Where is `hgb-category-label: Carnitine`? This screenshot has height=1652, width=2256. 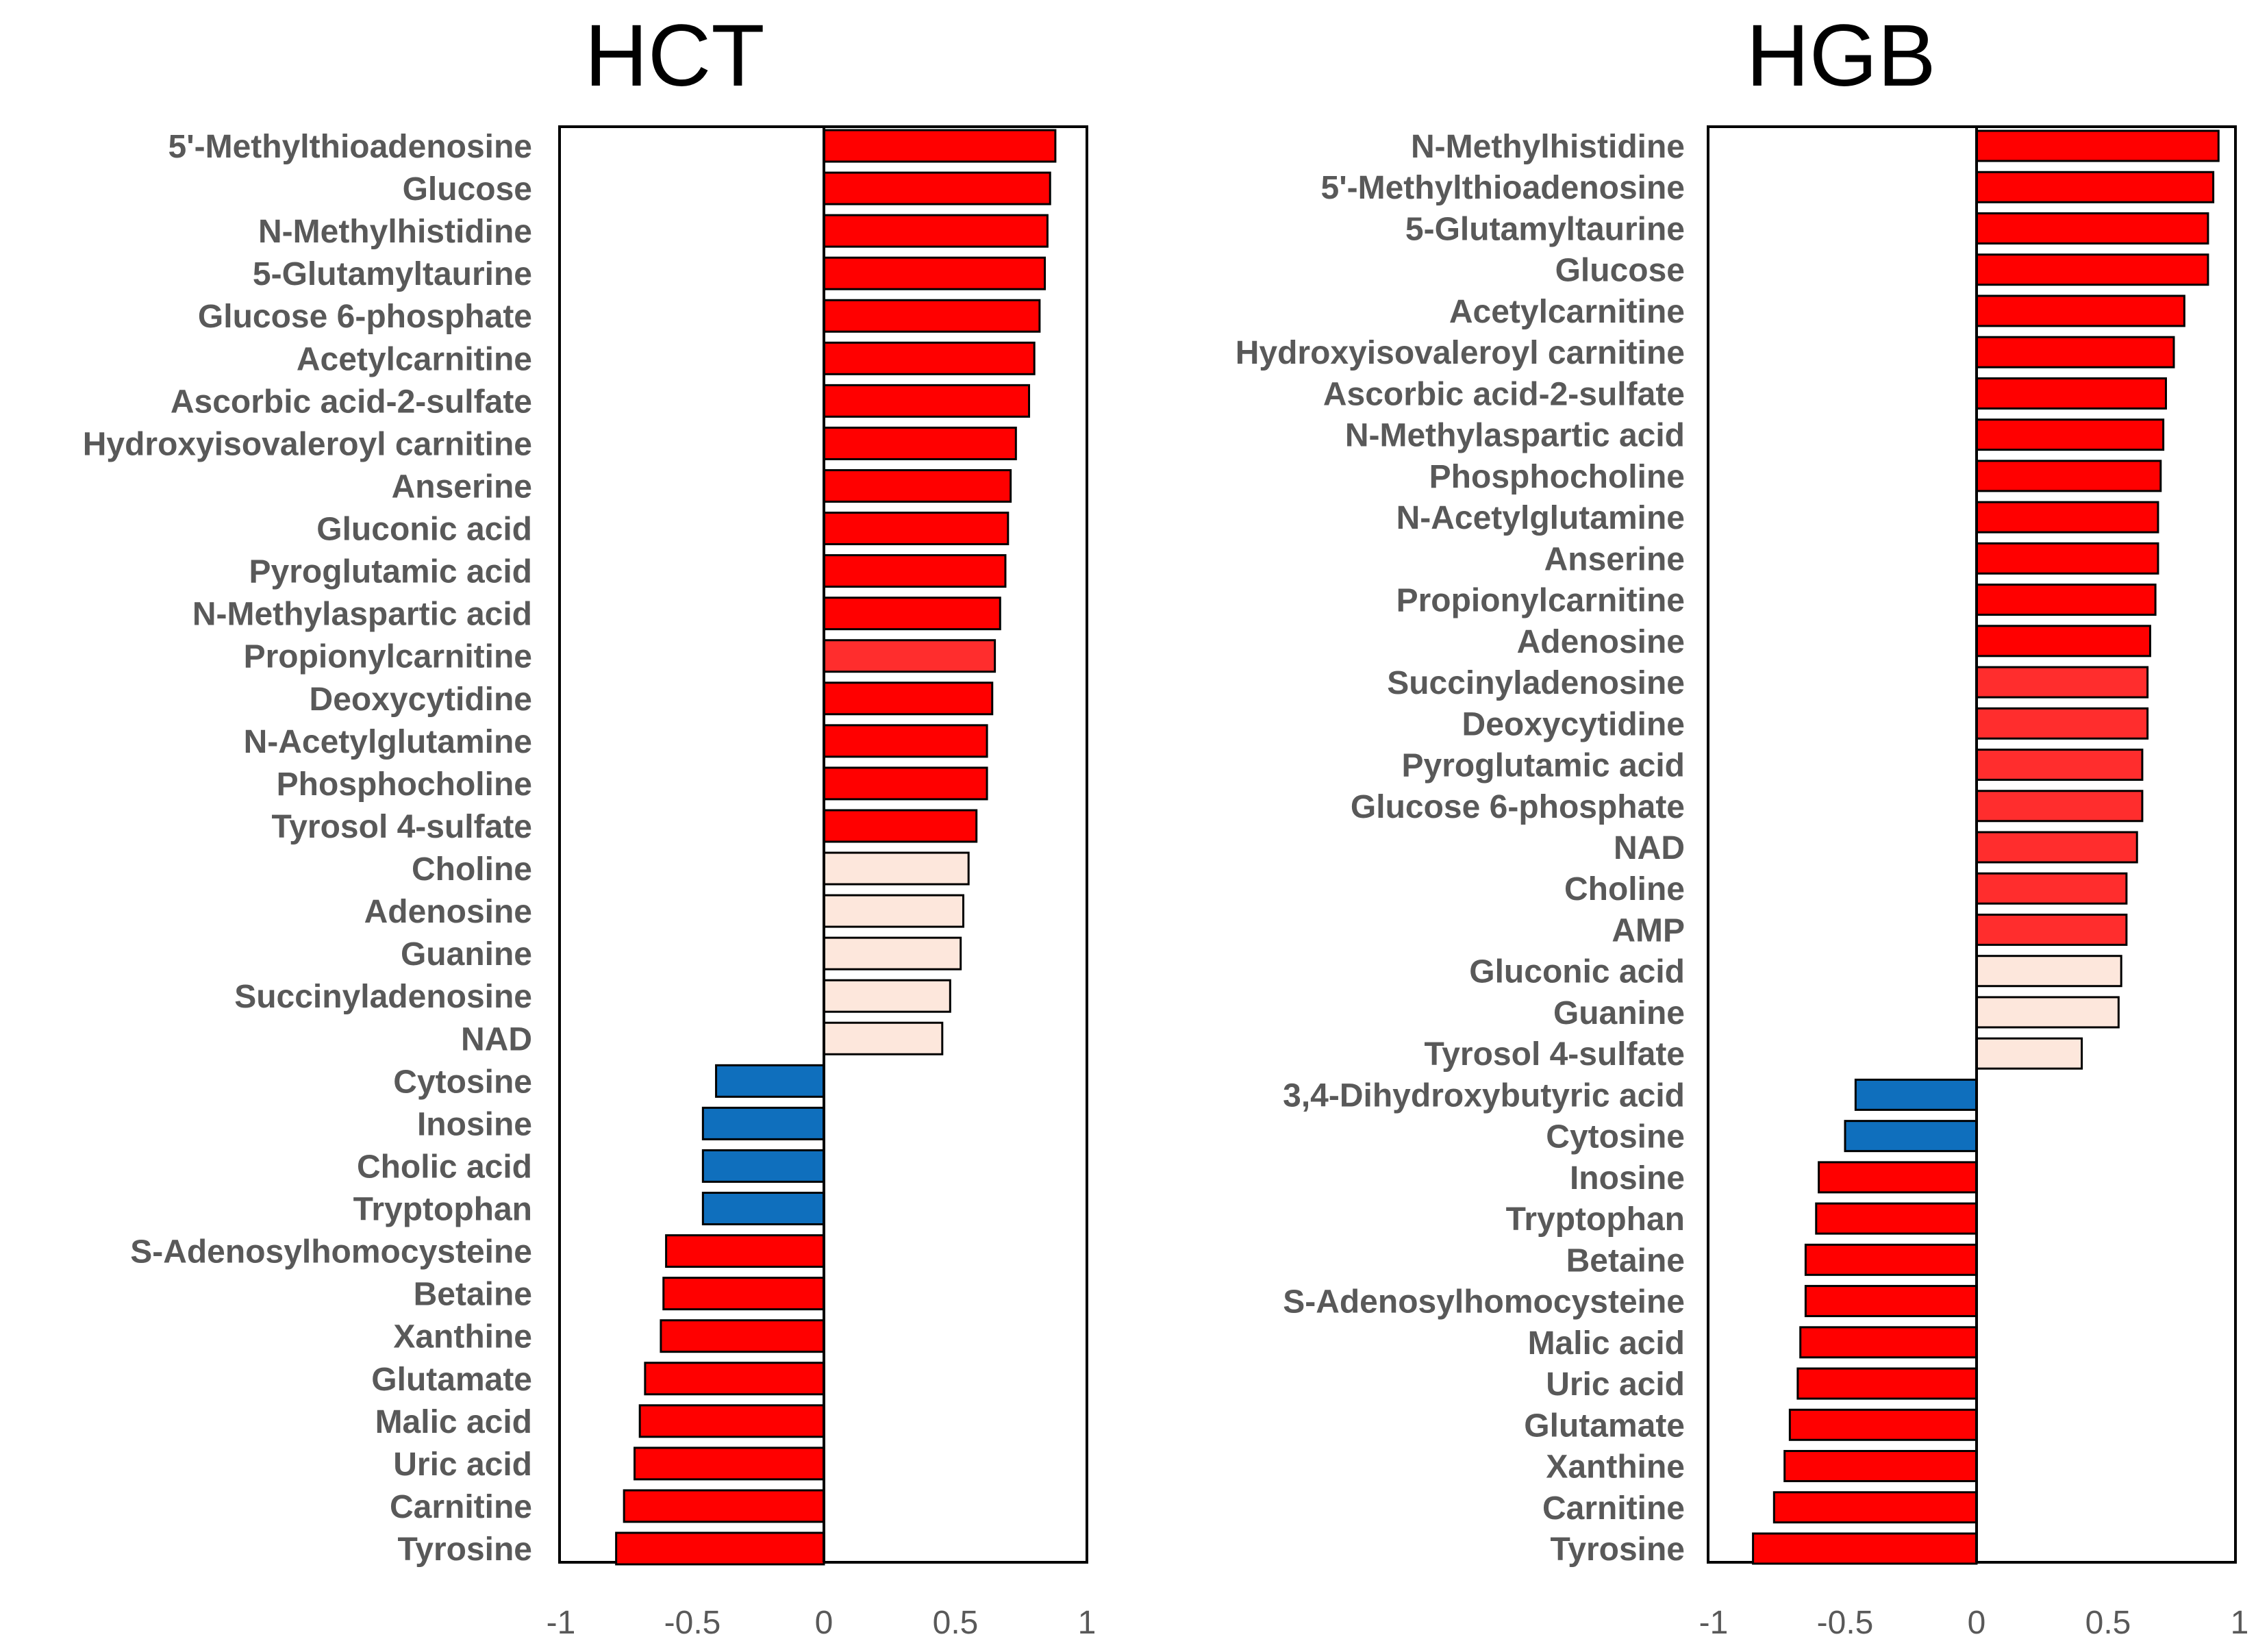 hgb-category-label: Carnitine is located at coordinates (1613, 1508).